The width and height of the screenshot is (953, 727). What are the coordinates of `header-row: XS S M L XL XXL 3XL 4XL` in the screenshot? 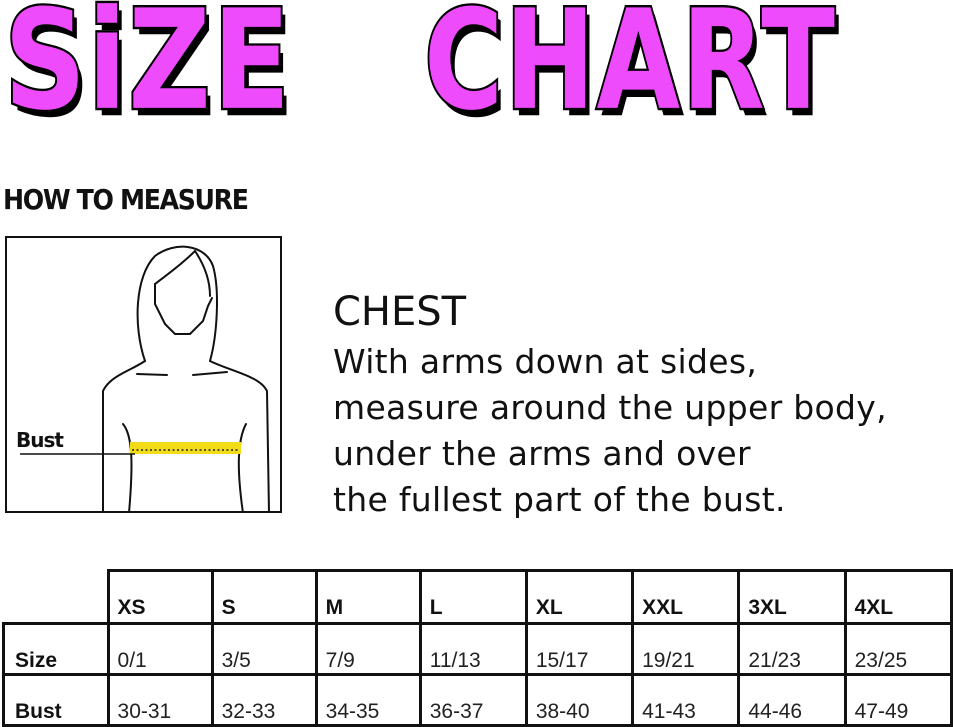 It's located at (478, 597).